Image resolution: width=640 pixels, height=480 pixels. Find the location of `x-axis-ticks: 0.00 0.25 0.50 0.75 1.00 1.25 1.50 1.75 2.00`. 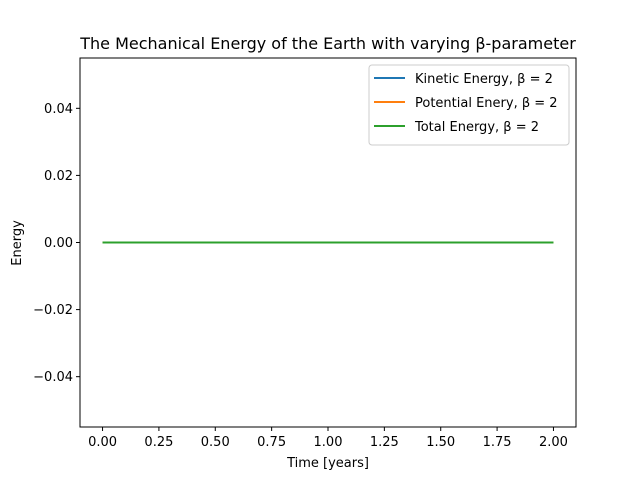

x-axis-ticks: 0.00 0.25 0.50 0.75 1.00 1.25 1.50 1.75 2.00 is located at coordinates (328, 438).